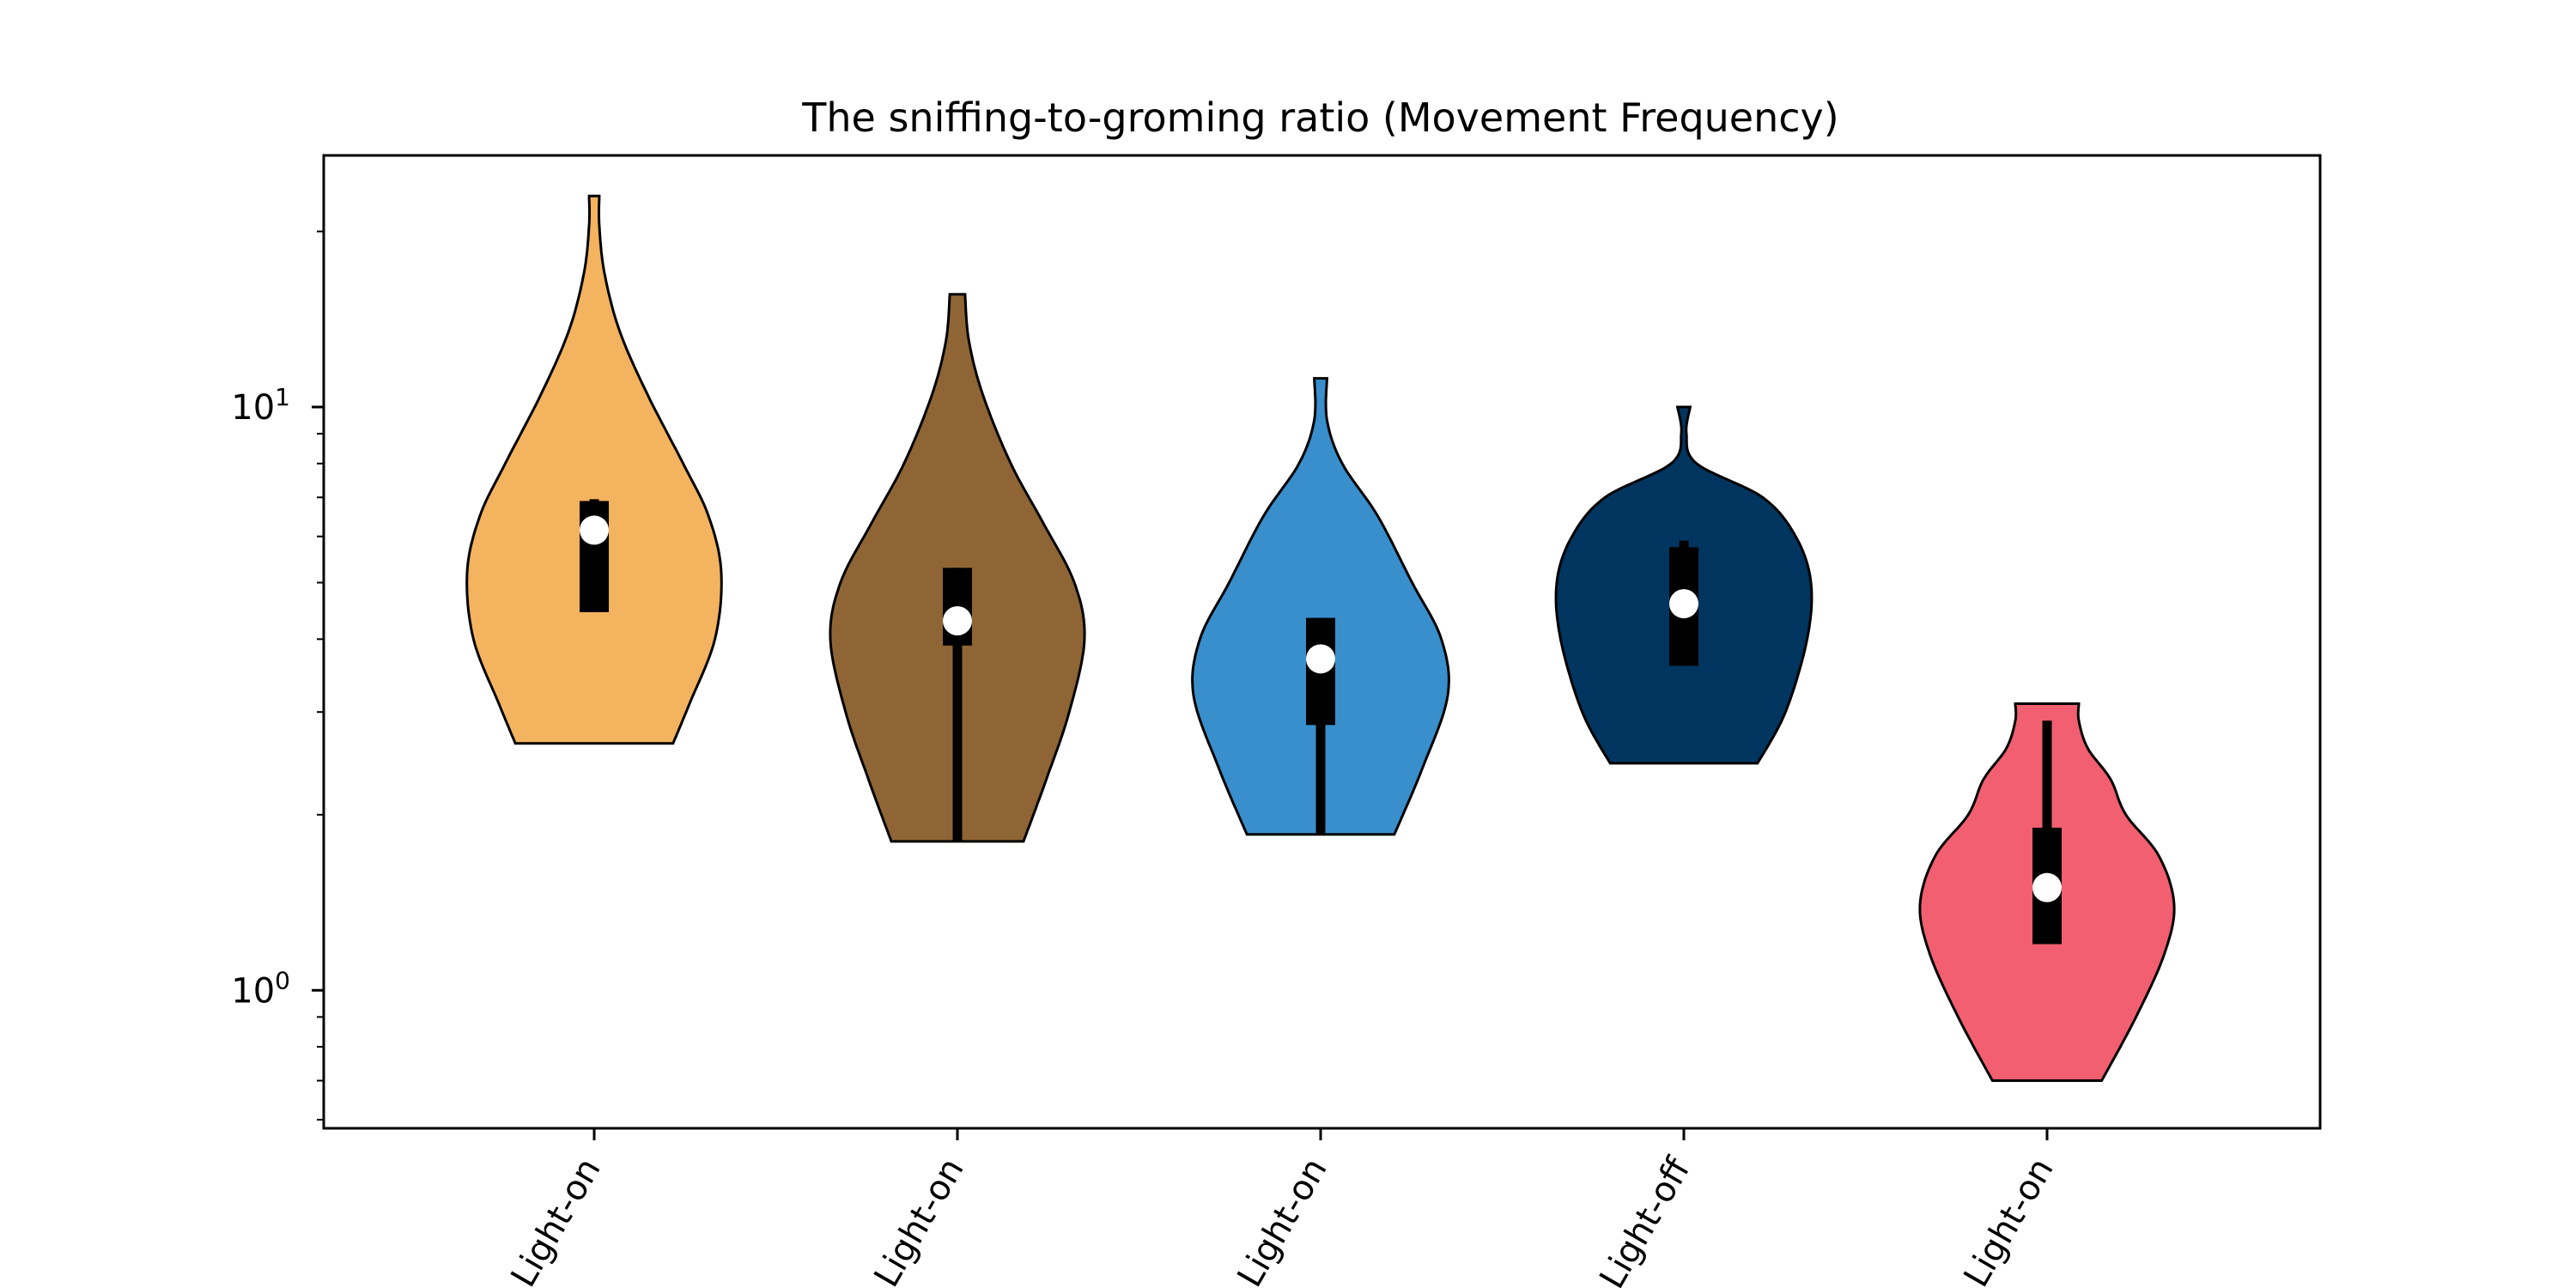 The width and height of the screenshot is (2576, 1288). I want to click on x-tick-label-5: Light-on, so click(2009, 1219).